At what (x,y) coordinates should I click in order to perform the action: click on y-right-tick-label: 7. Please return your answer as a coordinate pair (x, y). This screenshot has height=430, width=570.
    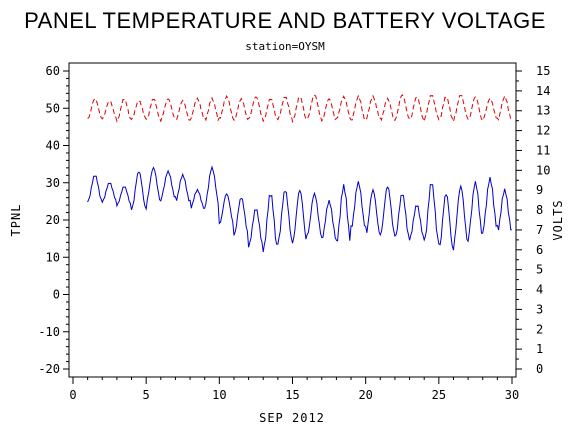
    Looking at the image, I should click on (539, 230).